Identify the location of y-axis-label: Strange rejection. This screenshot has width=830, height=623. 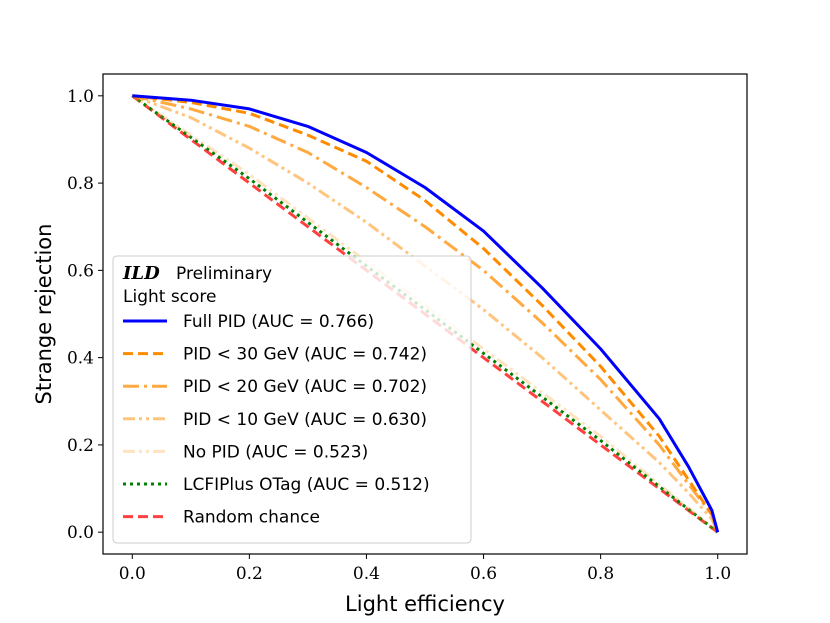
(44, 314).